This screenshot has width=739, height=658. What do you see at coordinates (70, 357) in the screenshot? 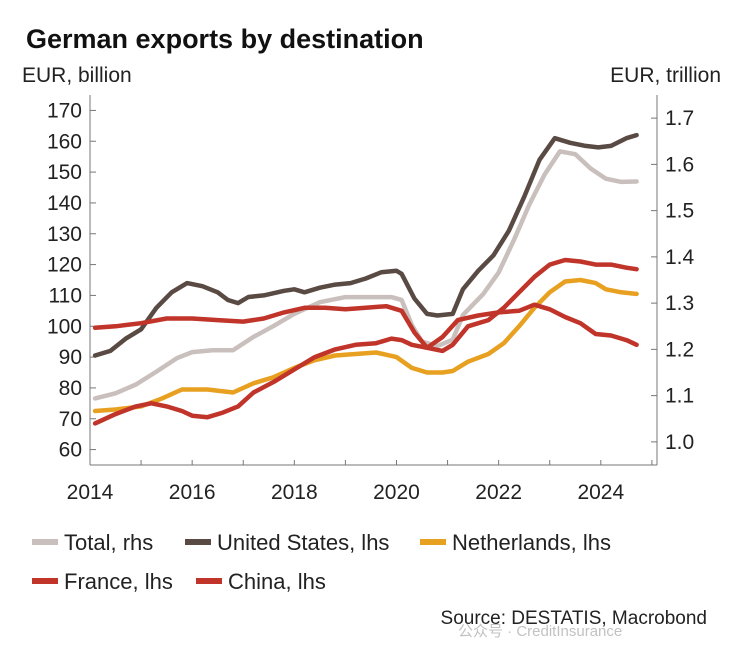
I see `left-tick-label: 90` at bounding box center [70, 357].